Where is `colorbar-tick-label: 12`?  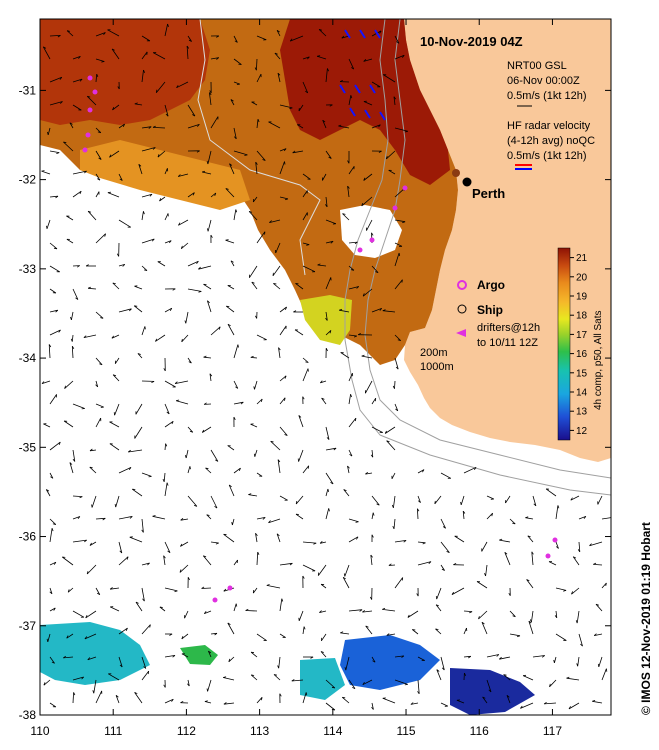
colorbar-tick-label: 12 is located at coordinates (582, 431).